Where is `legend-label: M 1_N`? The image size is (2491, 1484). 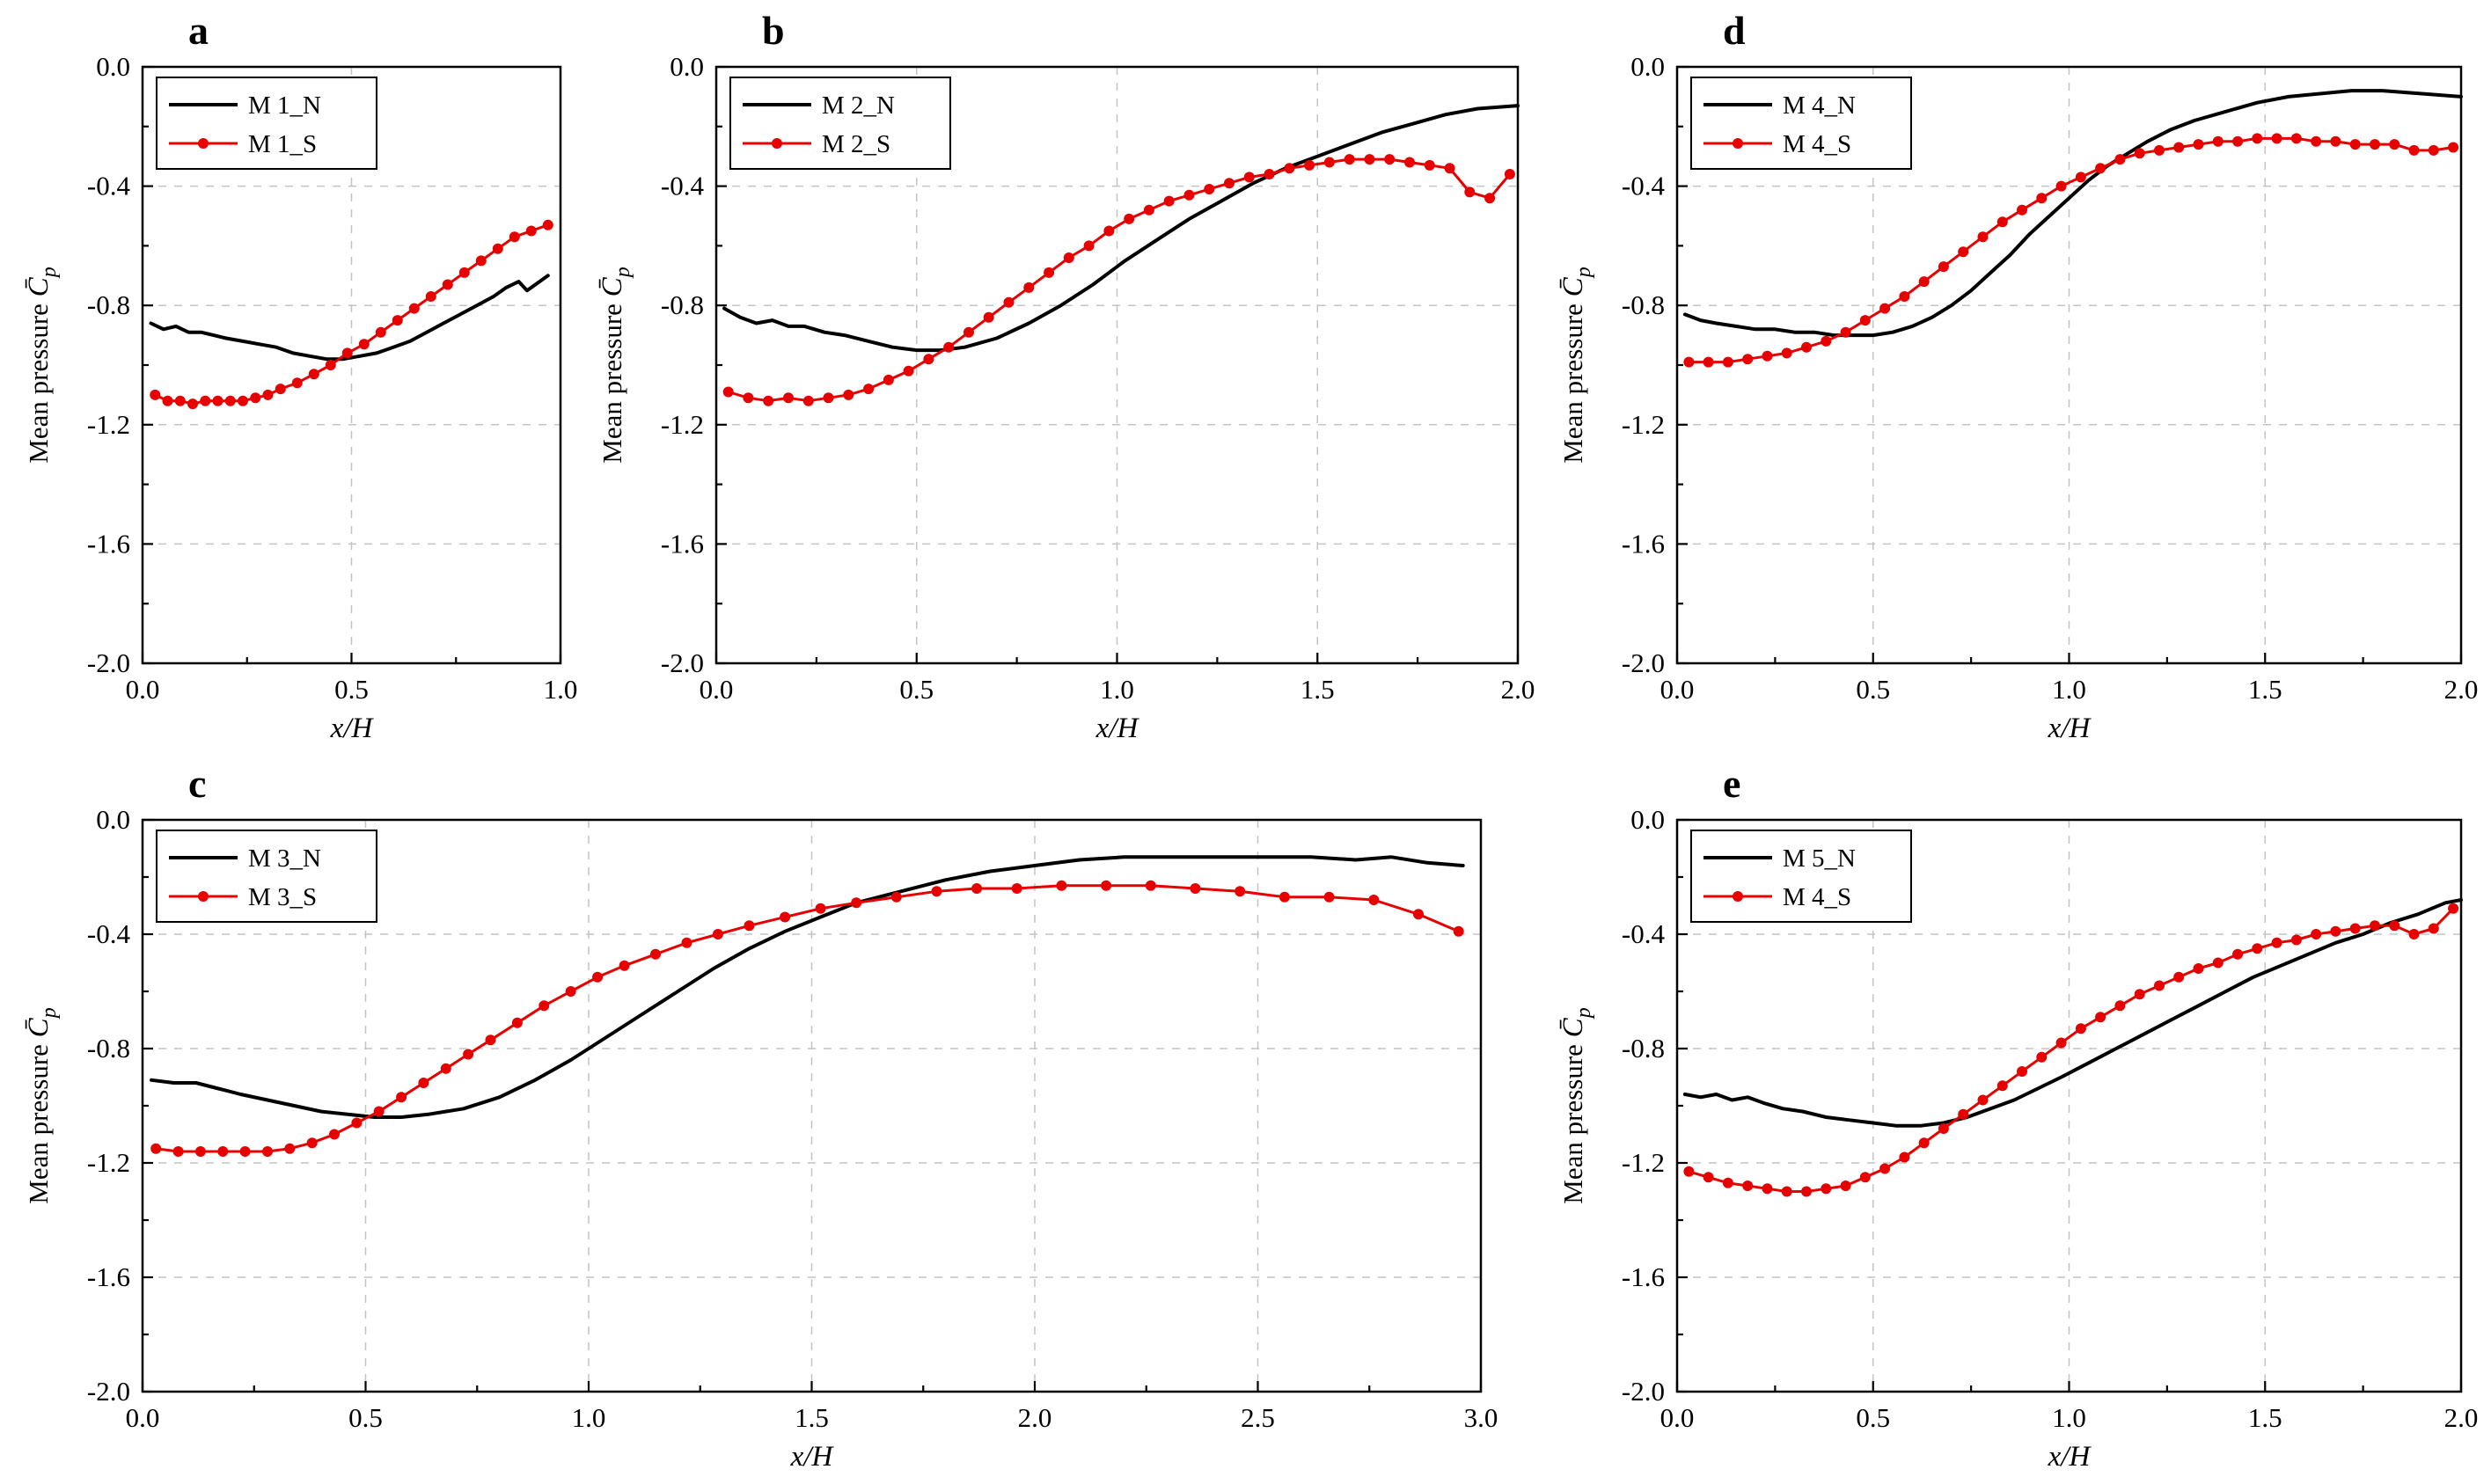
legend-label: M 1_N is located at coordinates (284, 105).